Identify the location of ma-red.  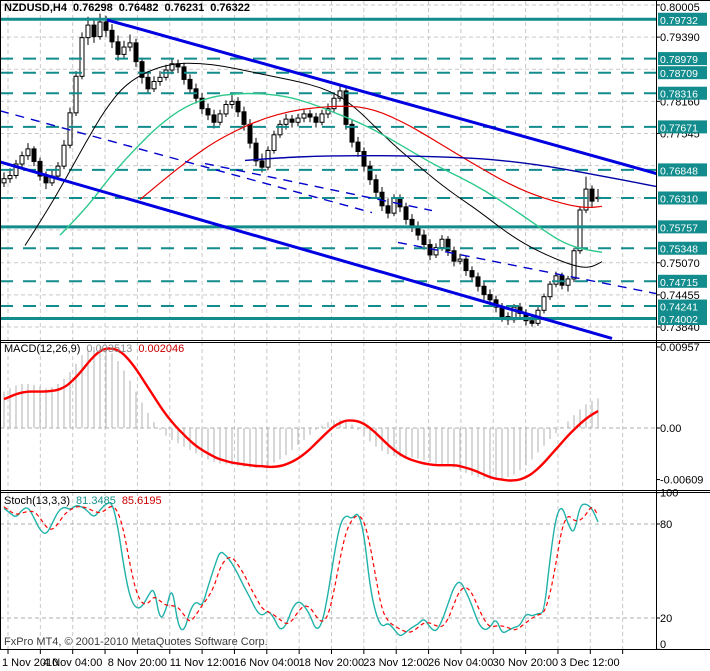
(371, 157).